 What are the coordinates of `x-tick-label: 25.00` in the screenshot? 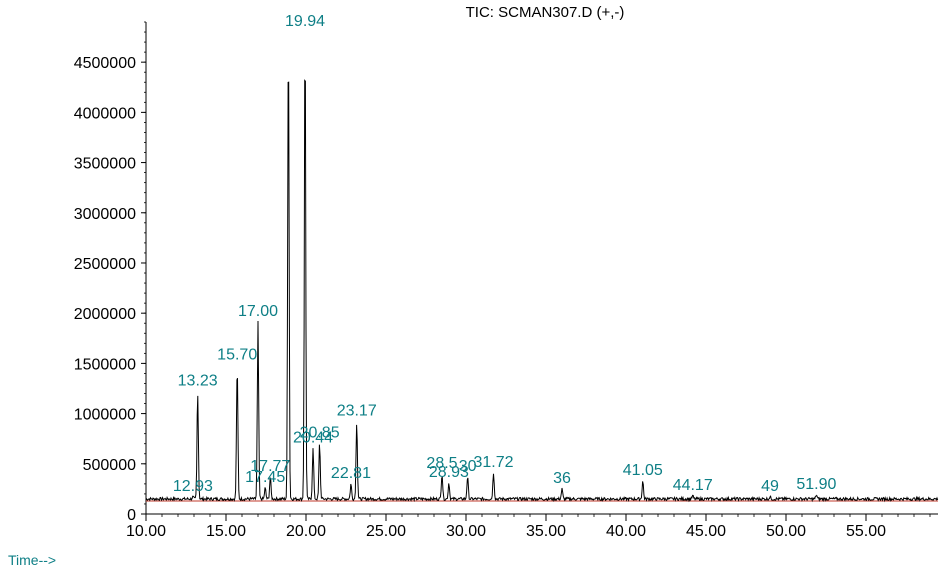 It's located at (386, 531).